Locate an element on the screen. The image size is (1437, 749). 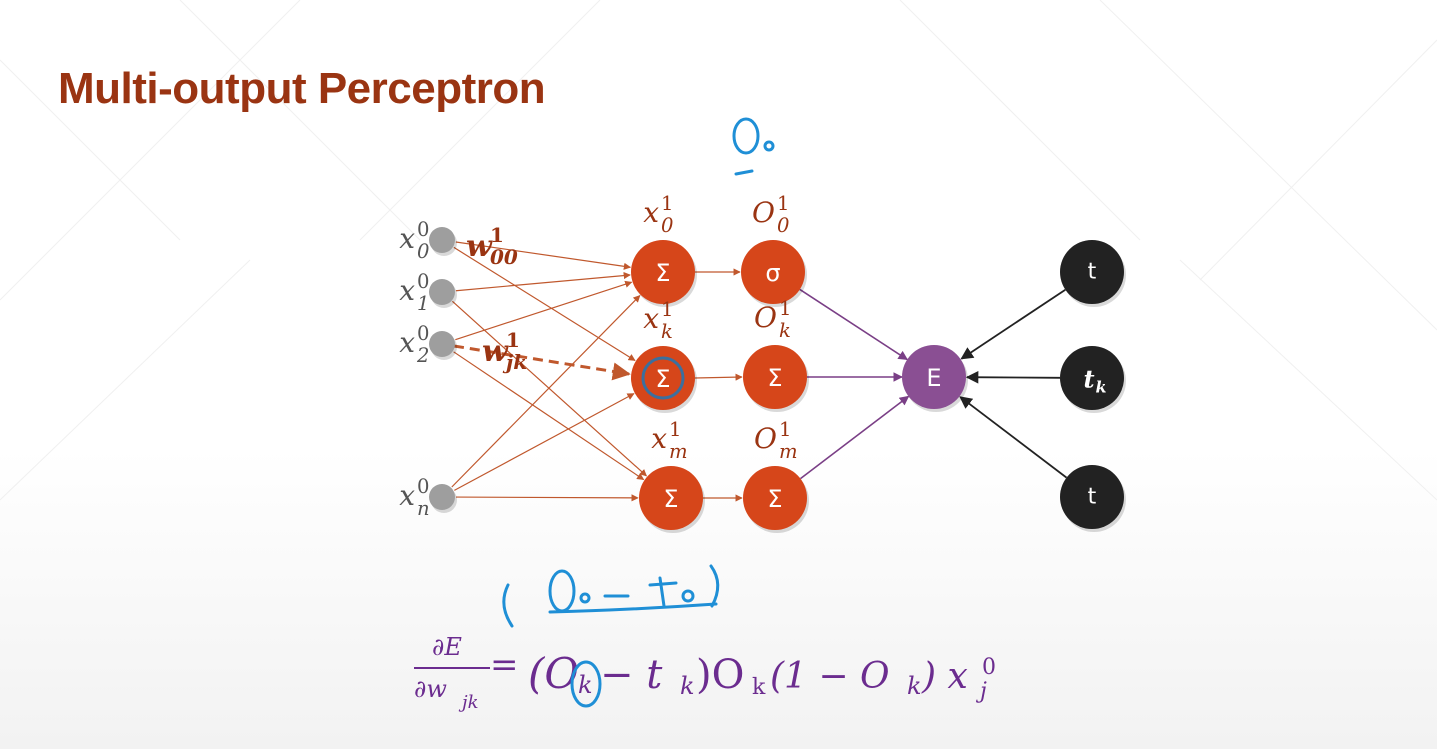
sum-node-symbol-1: Σ is located at coordinates (662, 379).